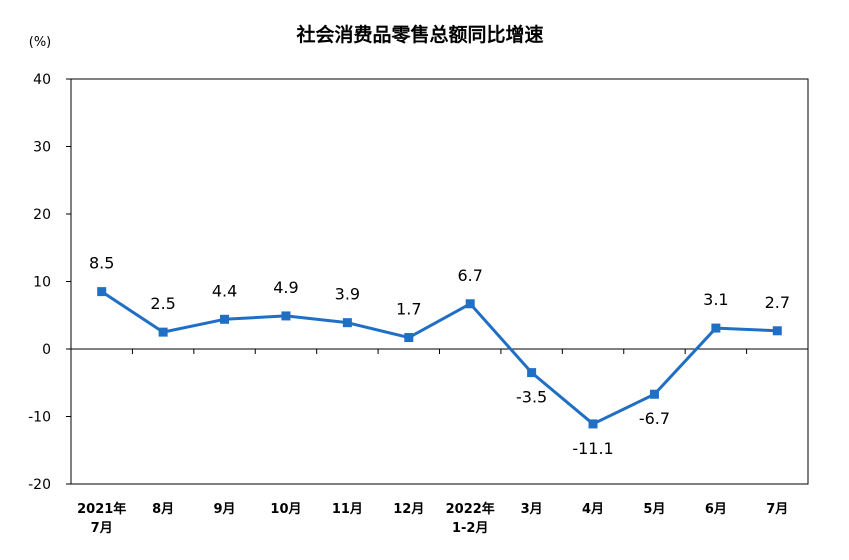  I want to click on x-tick-label-line: 2022年, so click(470, 509).